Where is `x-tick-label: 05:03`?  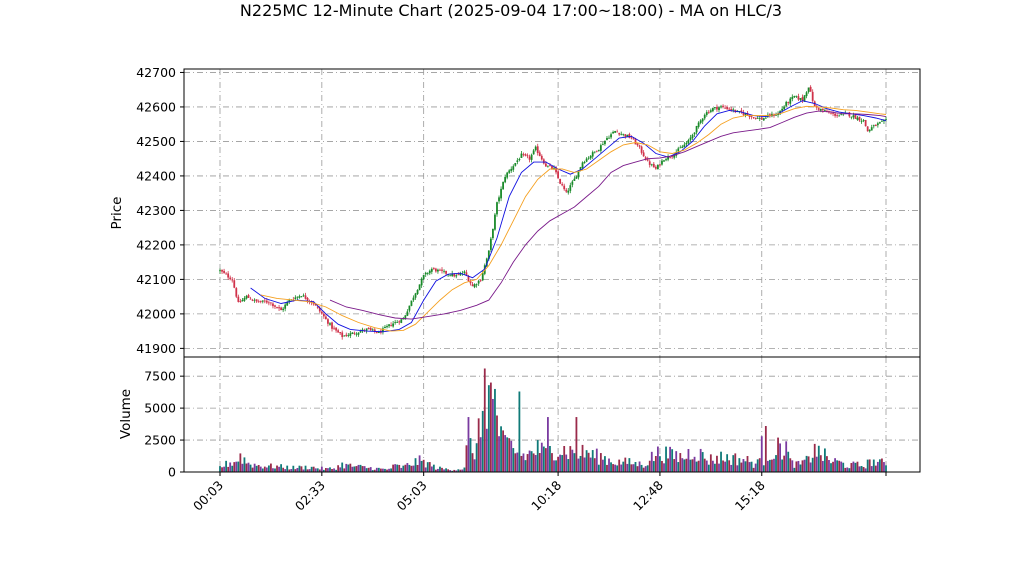
x-tick-label: 05:03 is located at coordinates (412, 496).